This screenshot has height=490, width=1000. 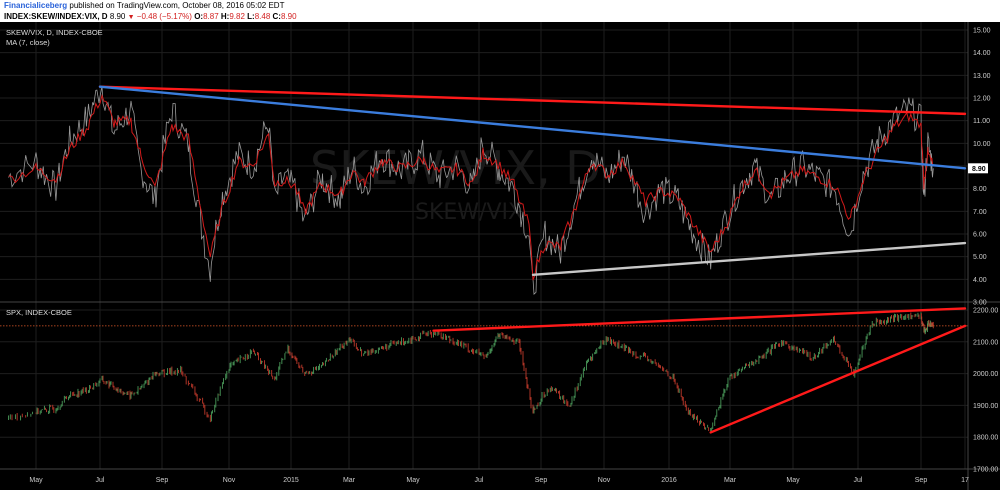 What do you see at coordinates (965, 480) in the screenshot?
I see `time-tick-label: 17` at bounding box center [965, 480].